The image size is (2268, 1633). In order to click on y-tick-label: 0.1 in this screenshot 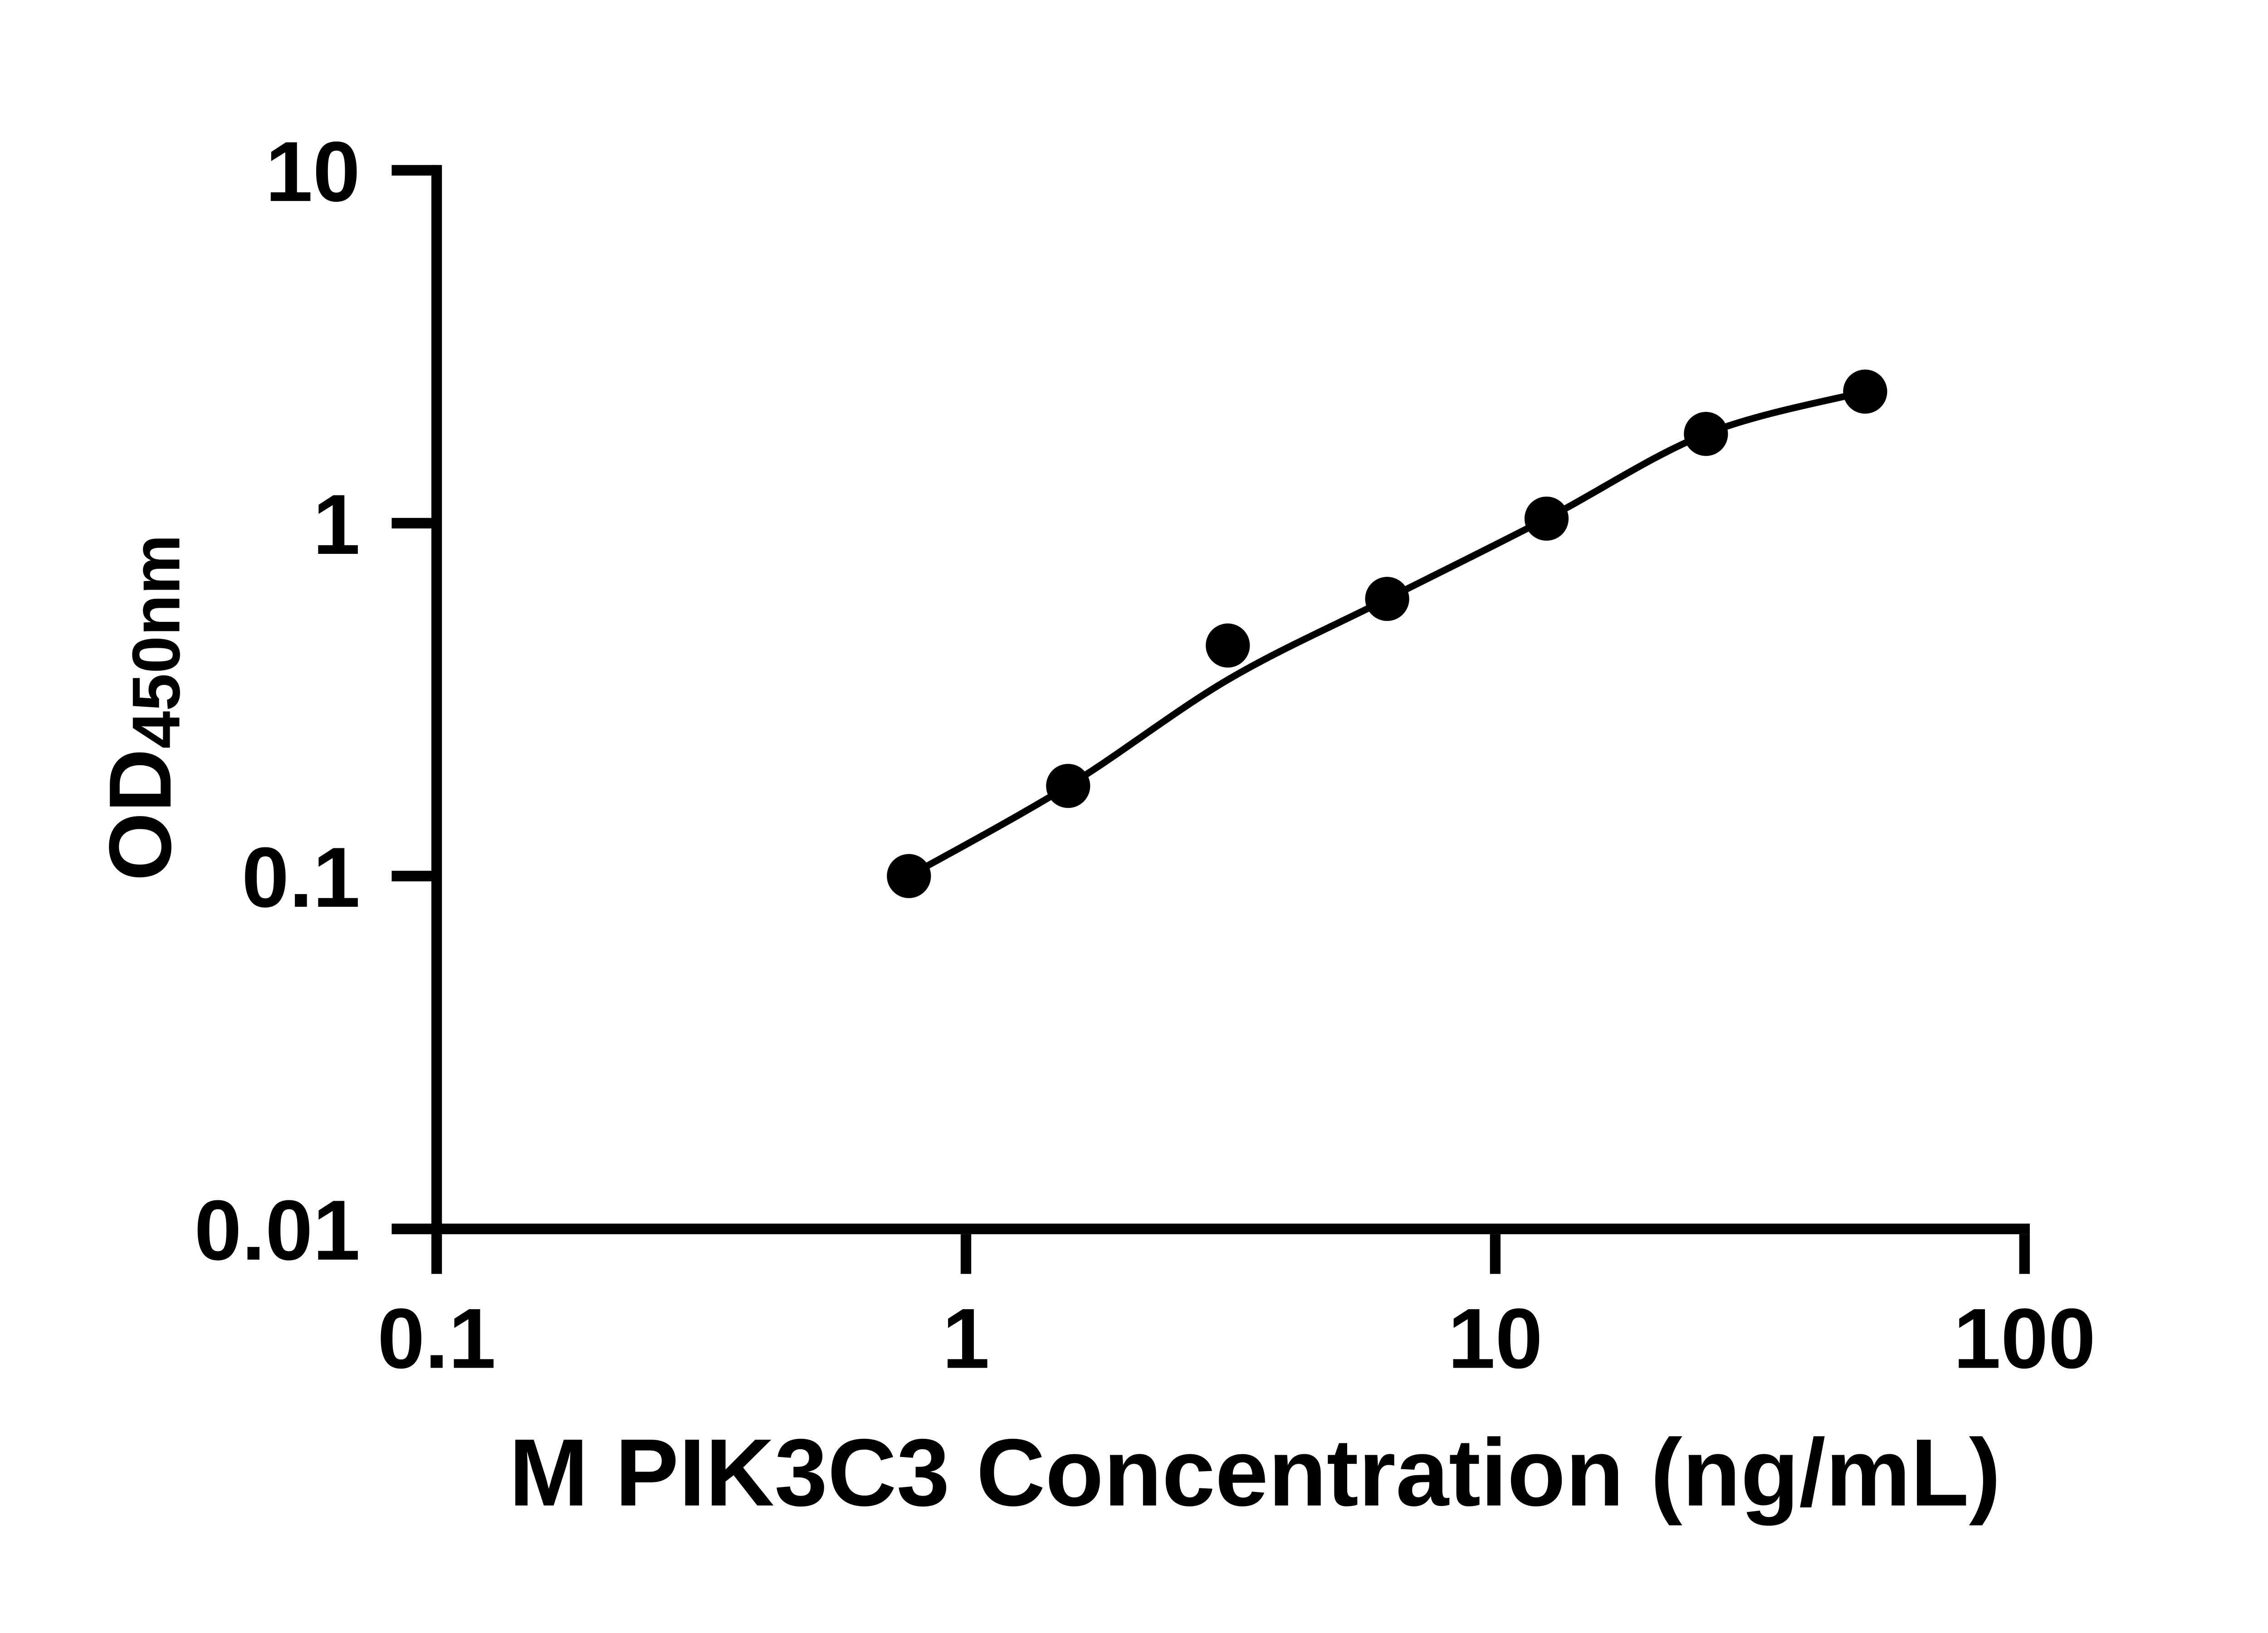, I will do `click(301, 877)`.